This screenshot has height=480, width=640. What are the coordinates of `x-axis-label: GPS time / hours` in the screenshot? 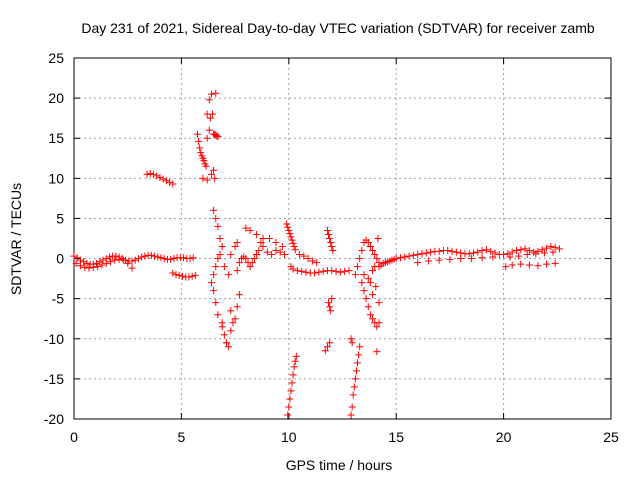 It's located at (339, 465).